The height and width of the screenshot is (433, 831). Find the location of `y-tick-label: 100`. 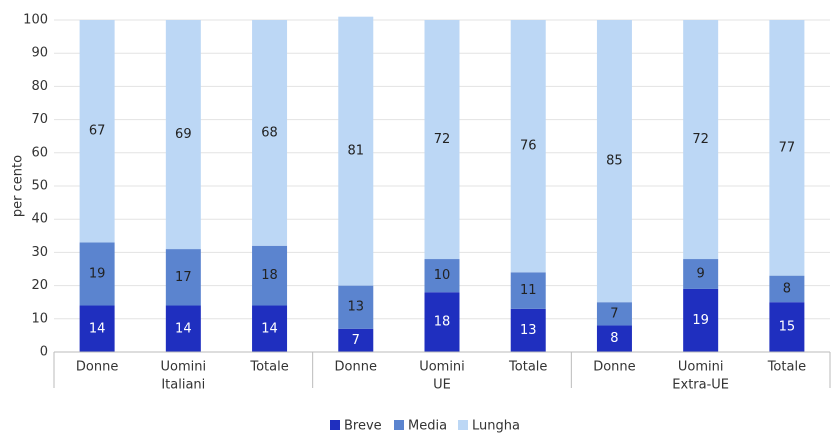

y-tick-label: 100 is located at coordinates (35, 20).